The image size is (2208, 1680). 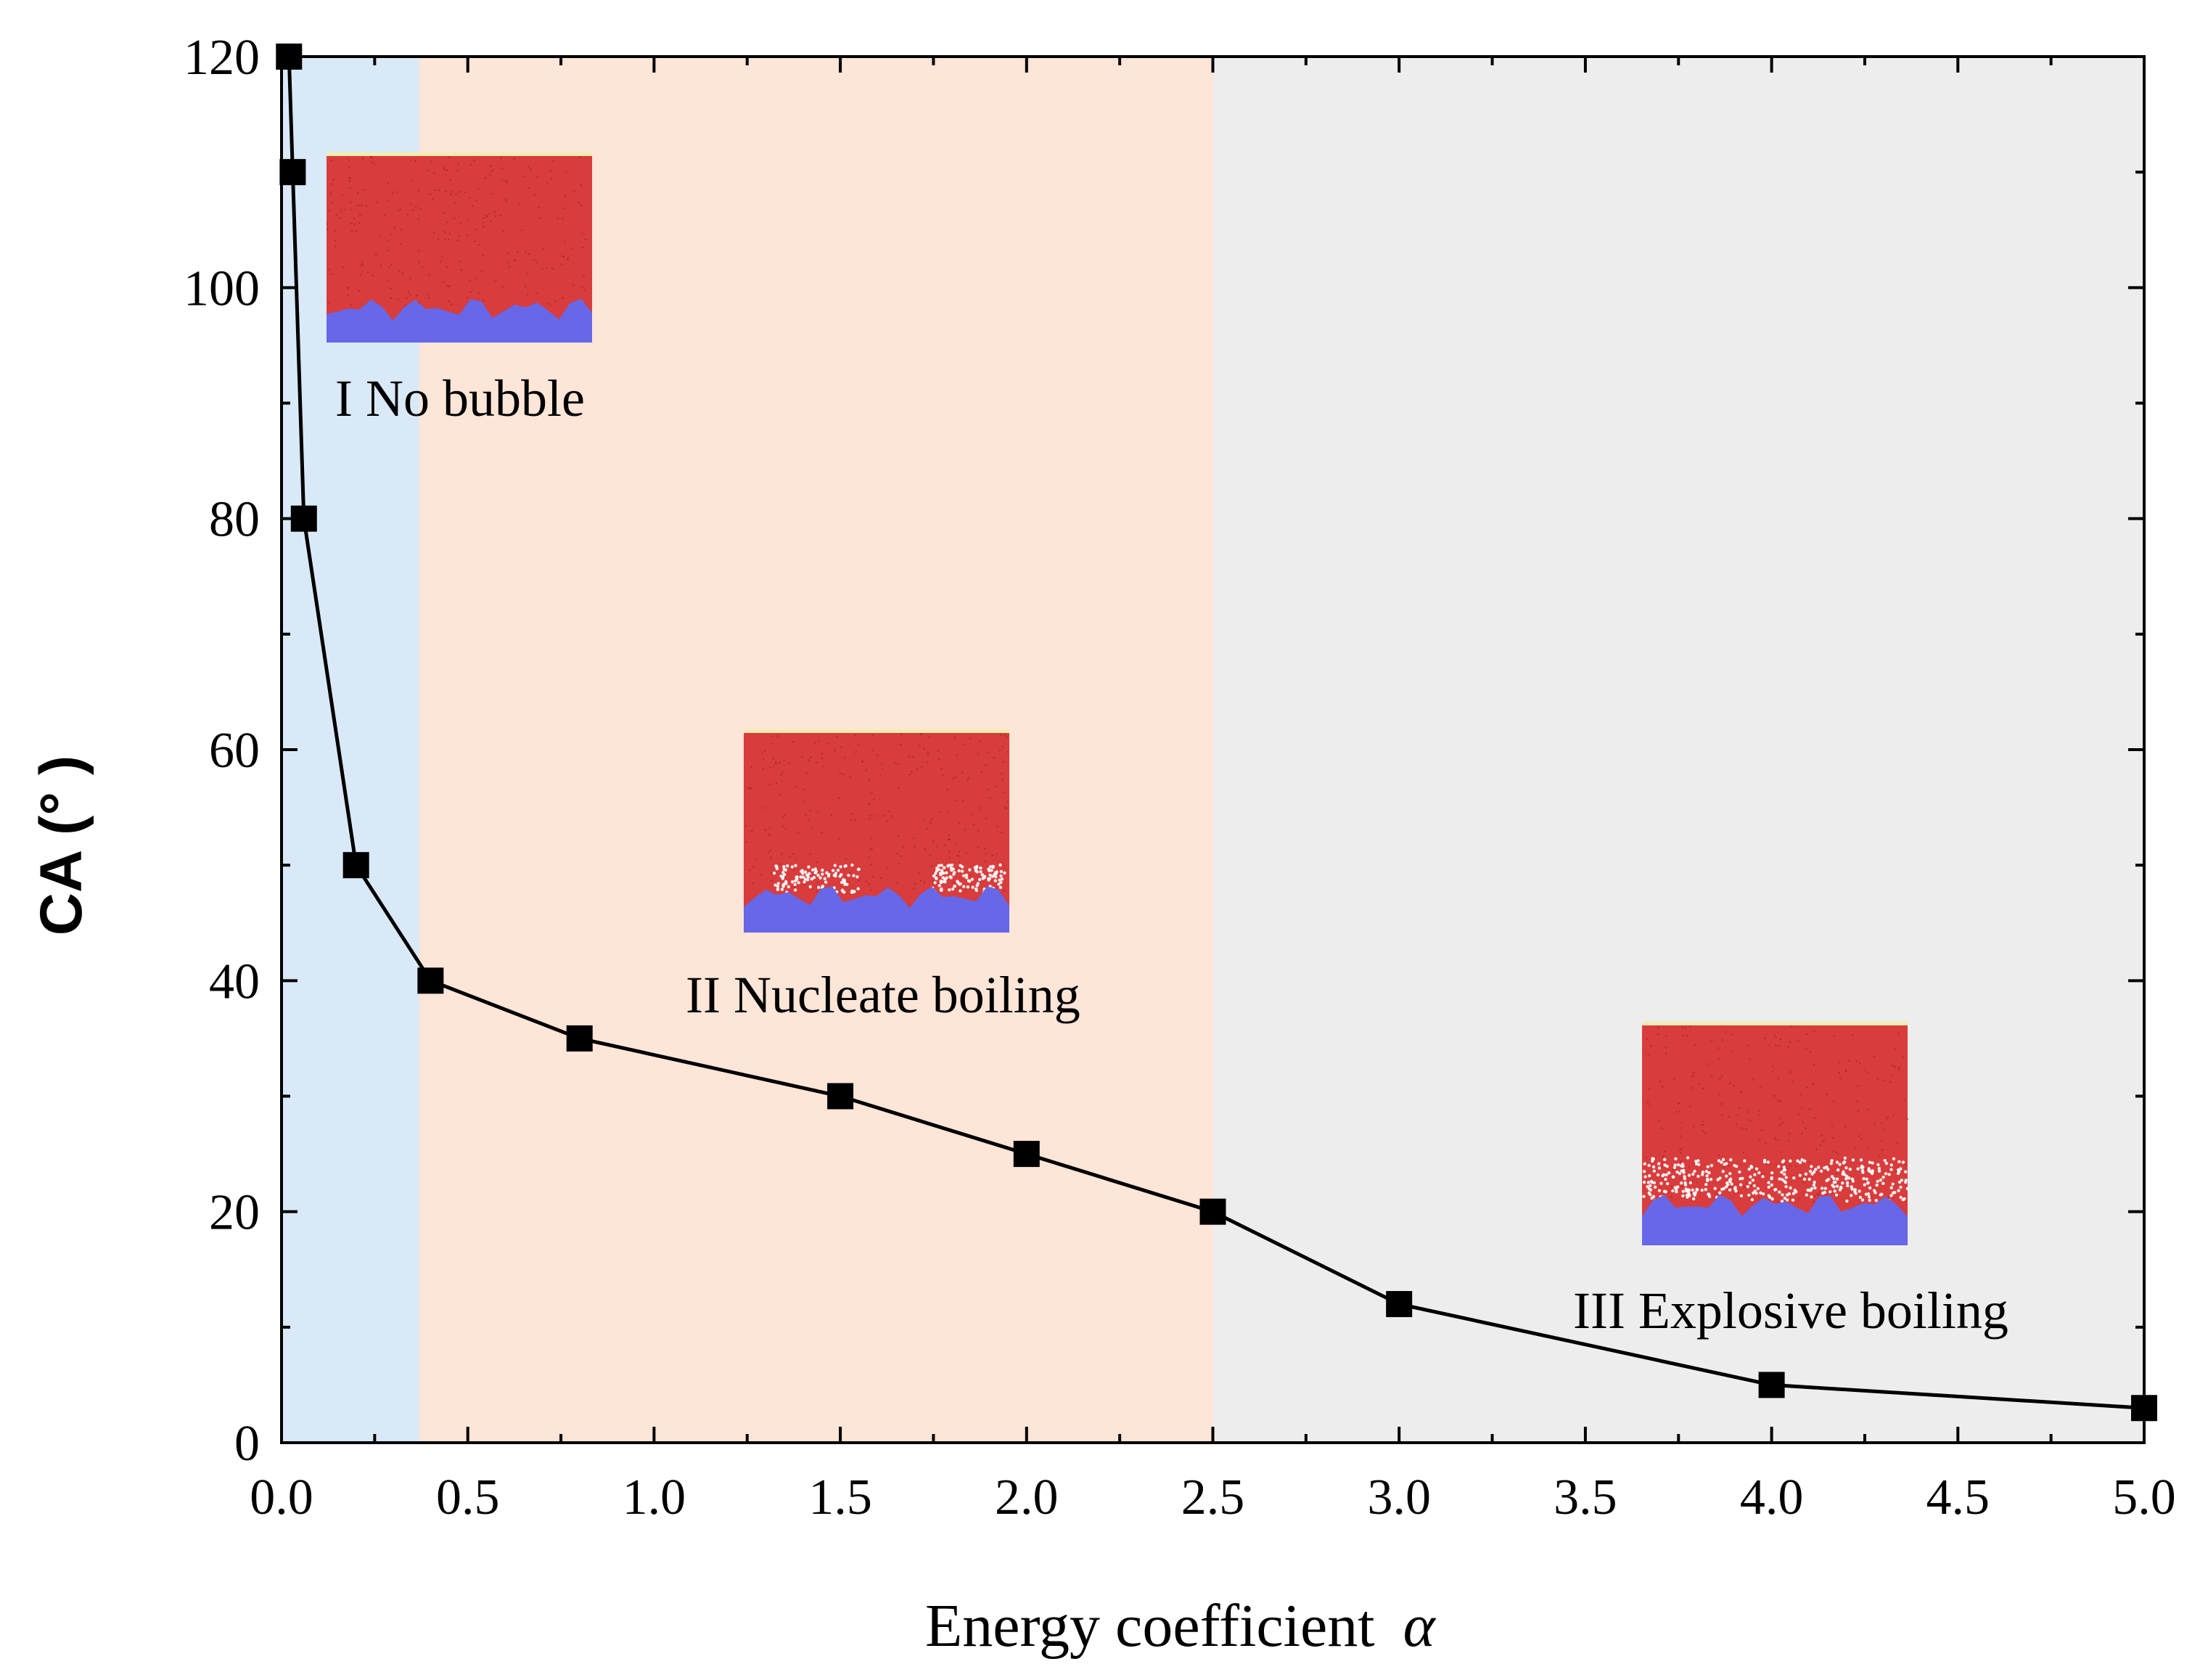 I want to click on inset-solid, so click(x=1775, y=1220).